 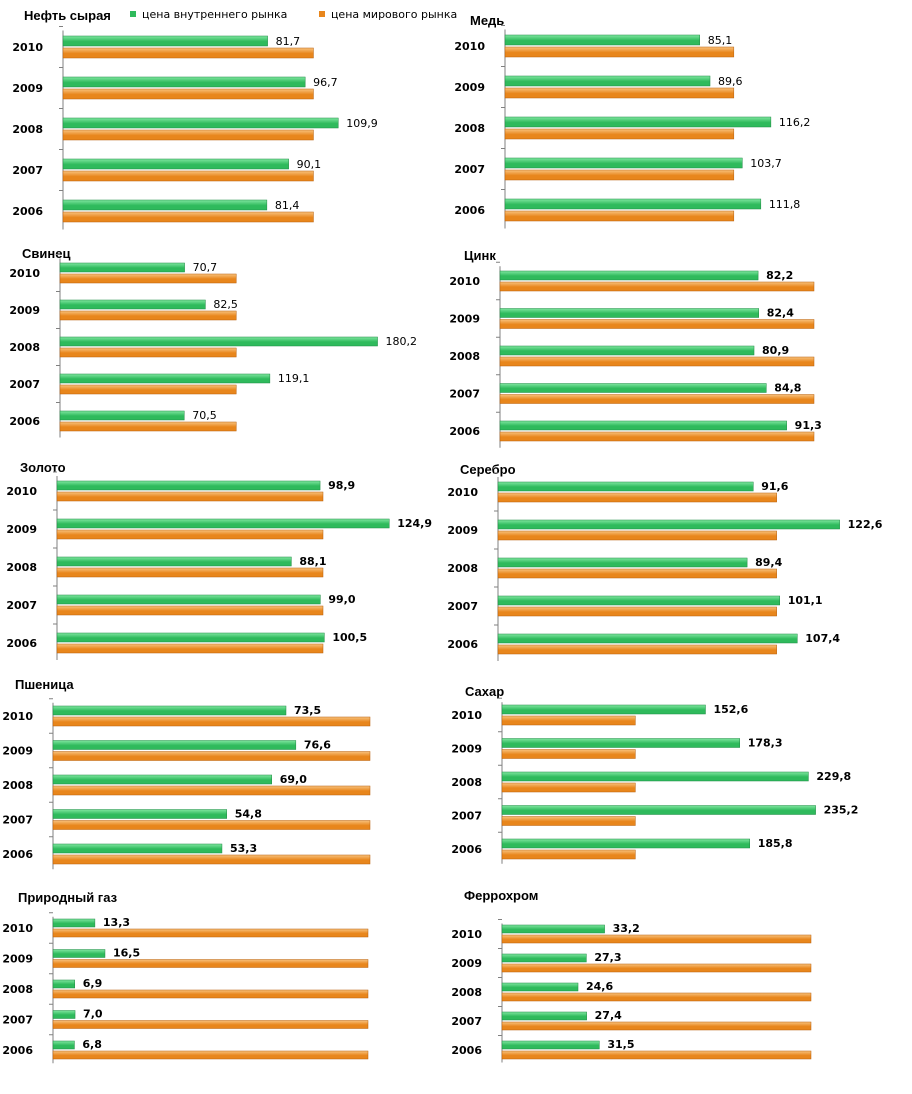 I want to click on legend-item-domestic: цена внутреннего рынка, so click(x=208, y=14).